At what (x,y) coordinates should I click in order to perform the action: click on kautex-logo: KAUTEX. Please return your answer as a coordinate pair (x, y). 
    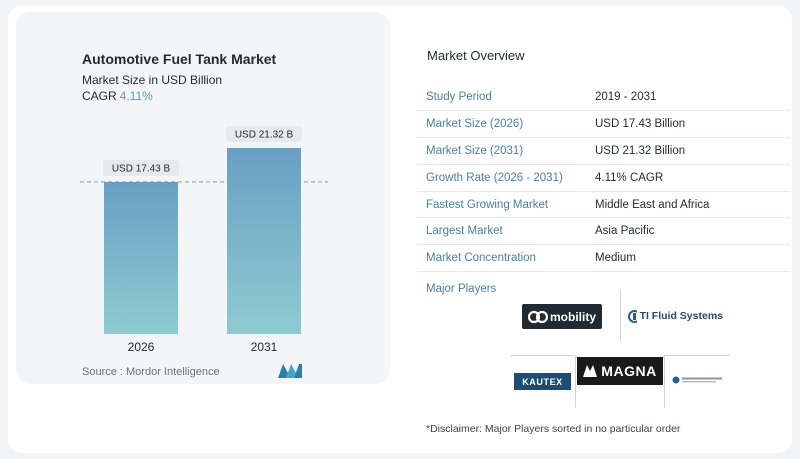
    Looking at the image, I should click on (542, 381).